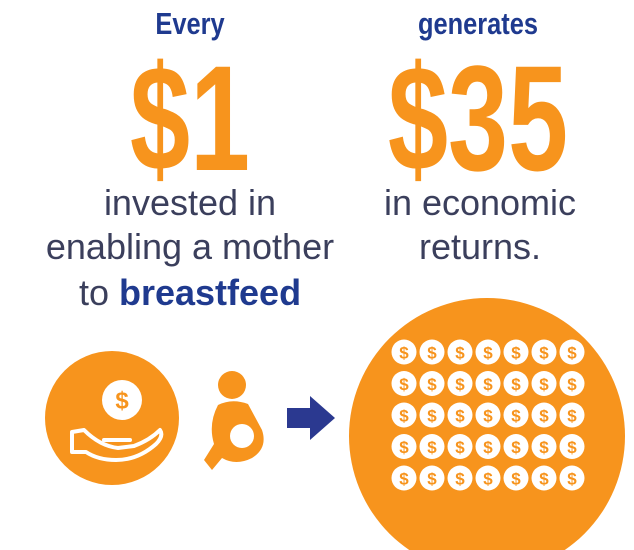 The image size is (634, 550). I want to click on hand-coin, so click(122, 400).